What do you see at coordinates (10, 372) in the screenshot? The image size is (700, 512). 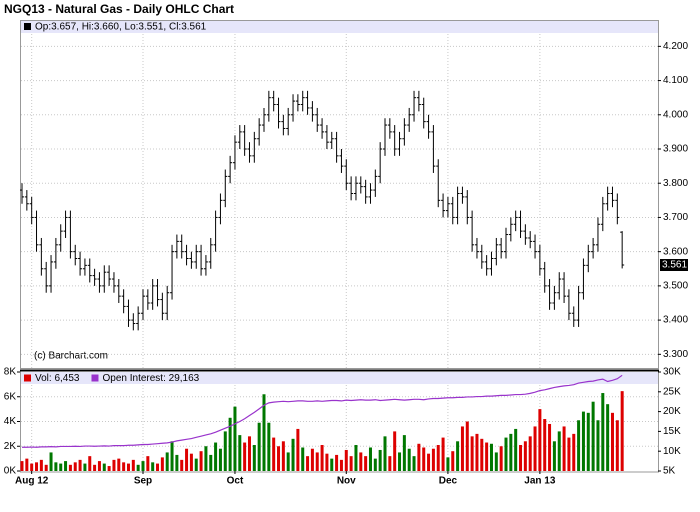 I see `y-tick-label: 8K` at bounding box center [10, 372].